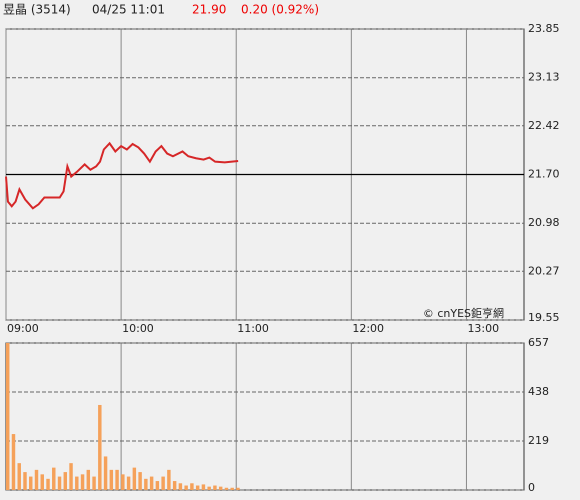  Describe the element at coordinates (280, 10) in the screenshot. I see `change: 0.20 (0.92%)` at that location.